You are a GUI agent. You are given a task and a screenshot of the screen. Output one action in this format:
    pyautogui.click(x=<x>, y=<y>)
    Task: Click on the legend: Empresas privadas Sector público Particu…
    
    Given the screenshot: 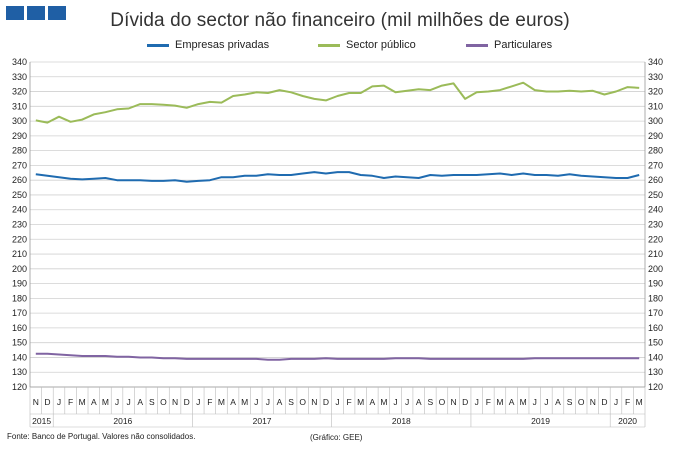 What is the action you would take?
    pyautogui.click(x=340, y=47)
    